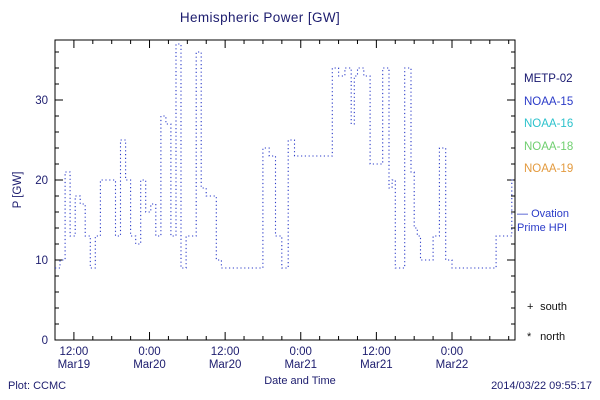 The width and height of the screenshot is (600, 400). I want to click on legend-item-noaa18: NOAA-18, so click(548, 151).